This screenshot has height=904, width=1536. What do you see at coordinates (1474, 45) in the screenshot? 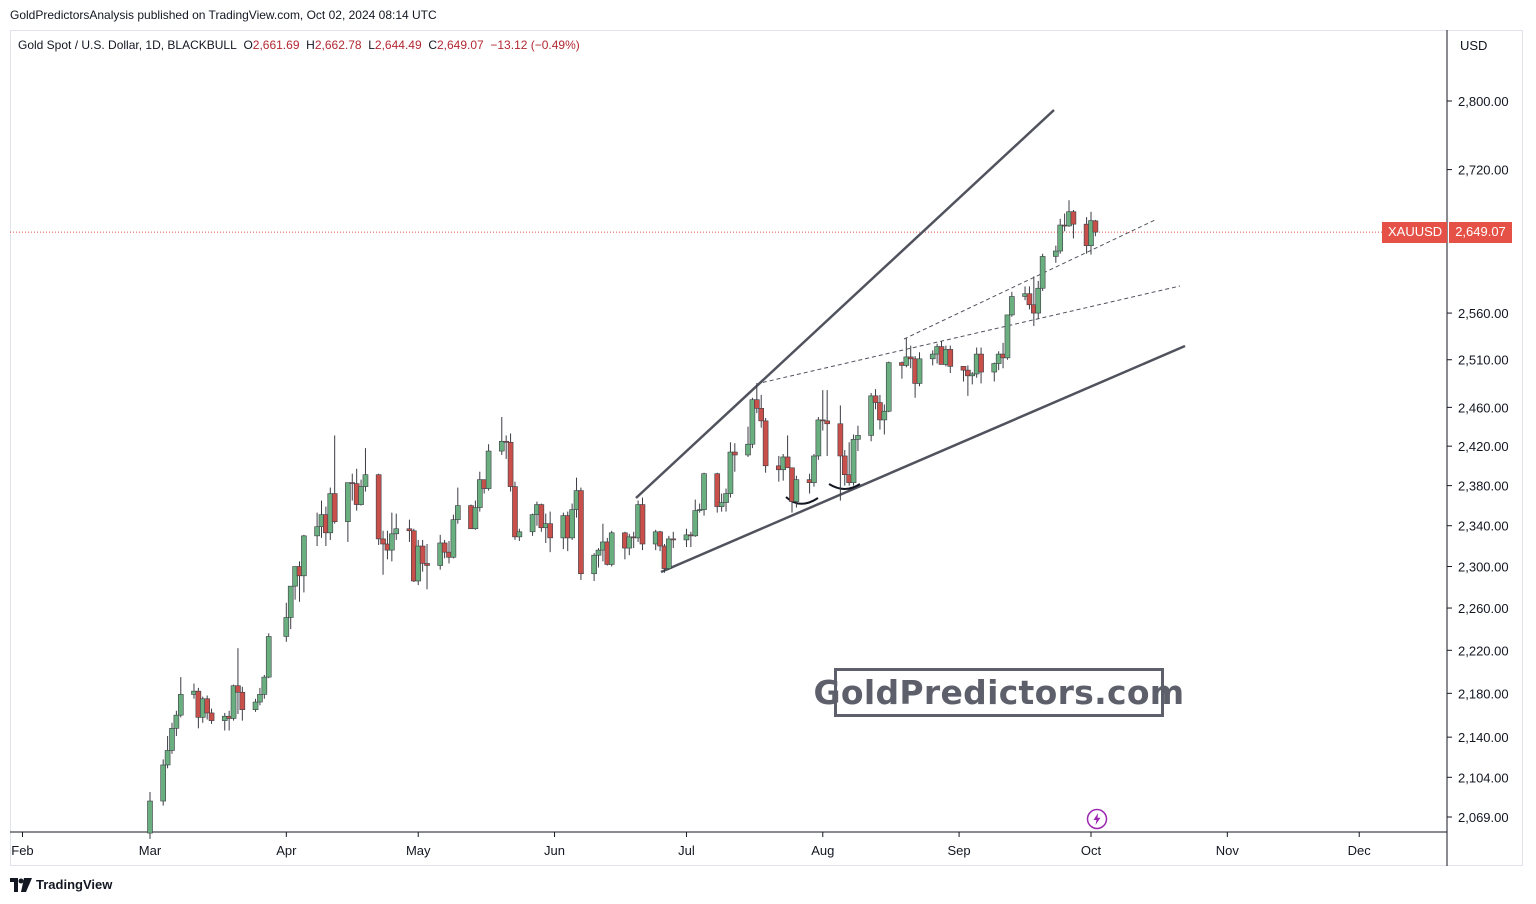
I see `currency-selector: USD` at bounding box center [1474, 45].